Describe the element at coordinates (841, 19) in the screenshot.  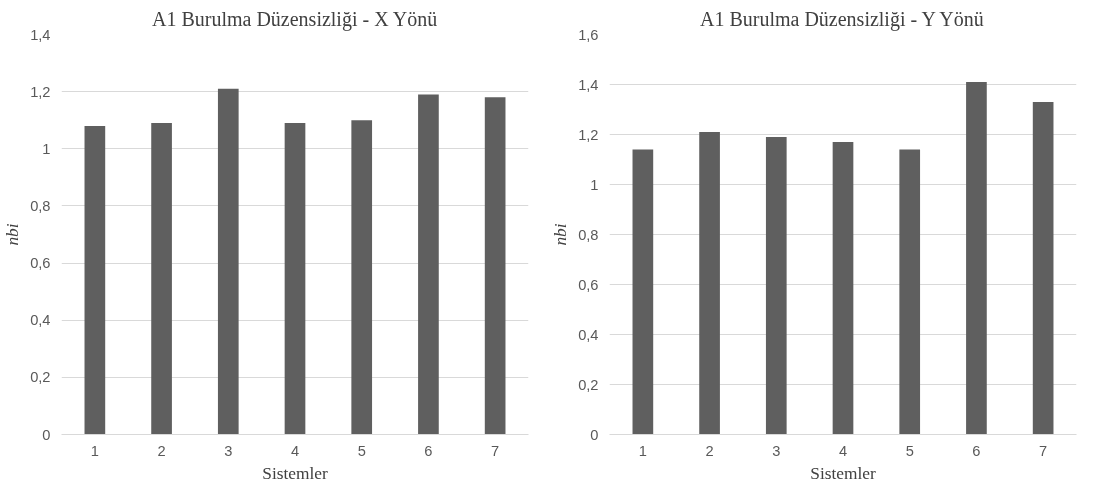
I see `chart-title: A1 Burulma Düzensizliği - Y Yönü` at that location.